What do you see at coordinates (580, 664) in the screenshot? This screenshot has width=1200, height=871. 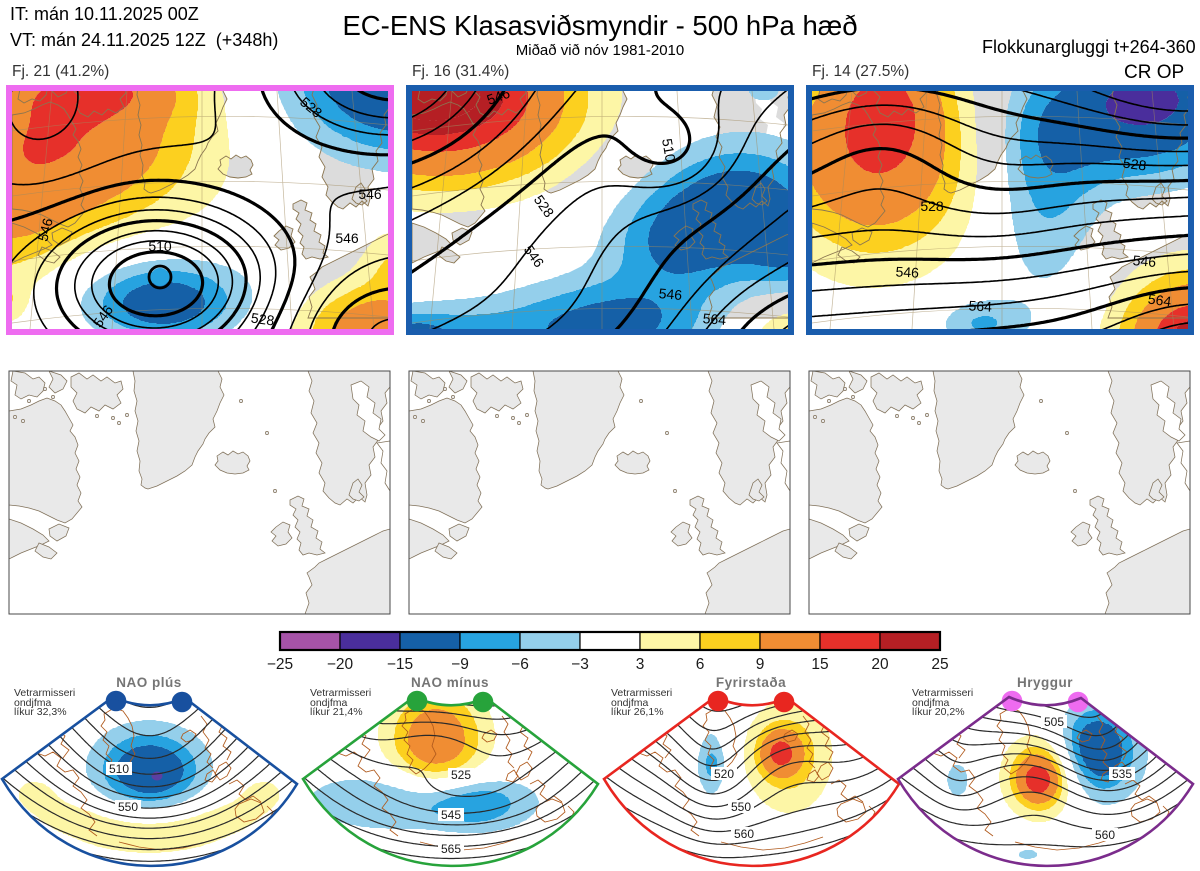 I see `svg-text: −3` at bounding box center [580, 664].